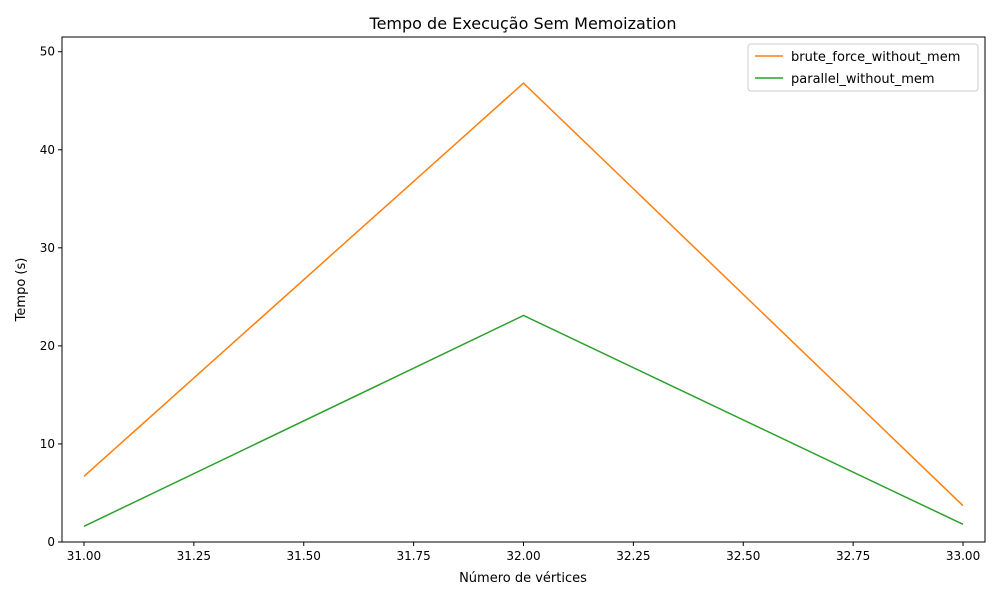  What do you see at coordinates (47, 52) in the screenshot?
I see `y-tick-label: 50` at bounding box center [47, 52].